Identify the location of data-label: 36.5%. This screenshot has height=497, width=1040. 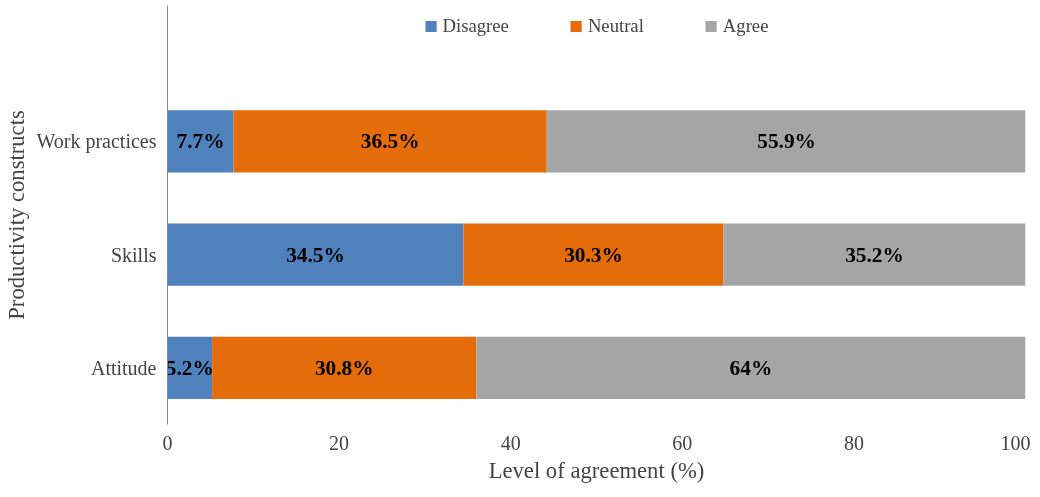
(390, 141).